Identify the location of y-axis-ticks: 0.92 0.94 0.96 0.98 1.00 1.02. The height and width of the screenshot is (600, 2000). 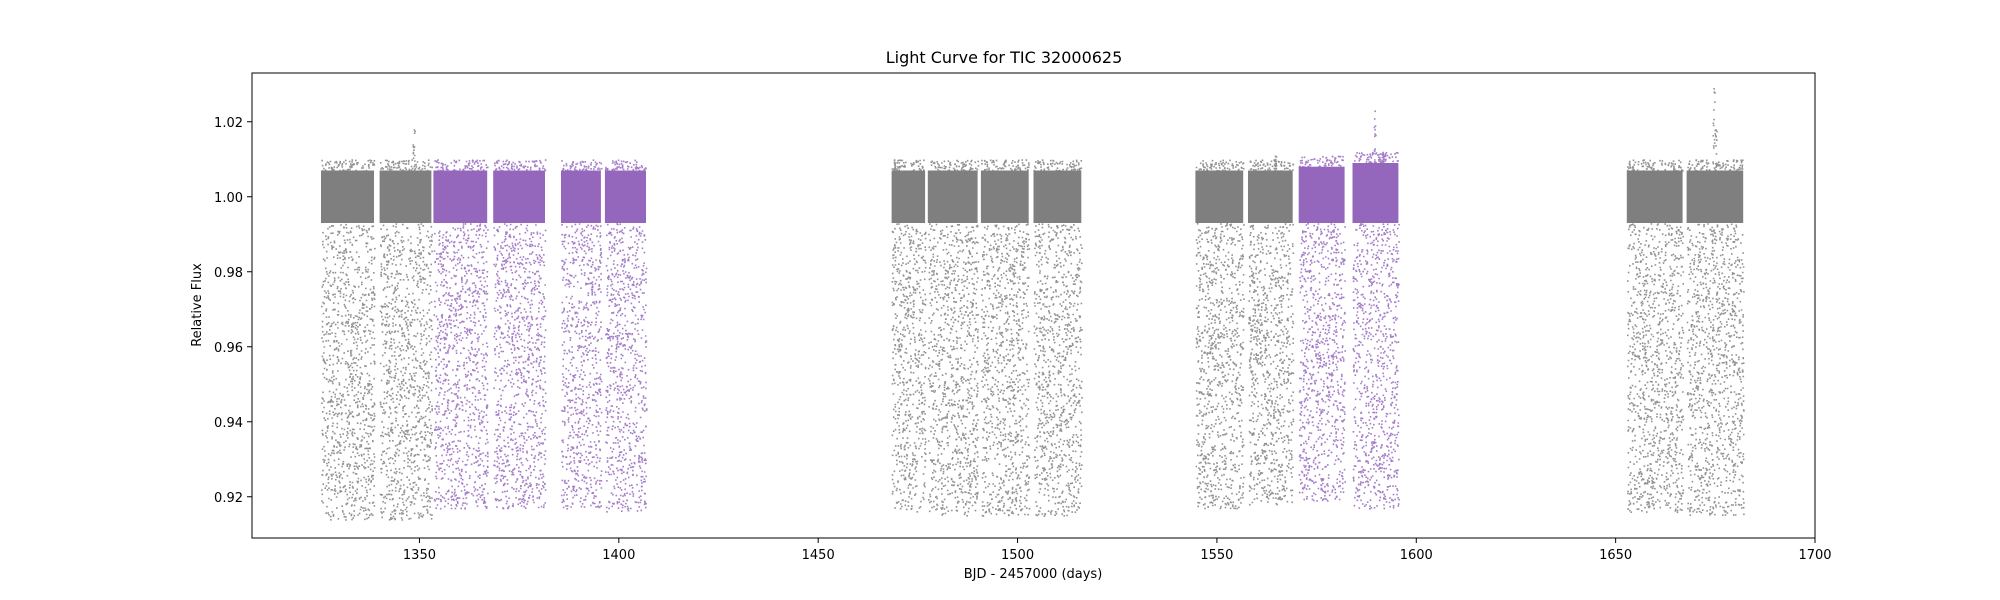
(233, 311).